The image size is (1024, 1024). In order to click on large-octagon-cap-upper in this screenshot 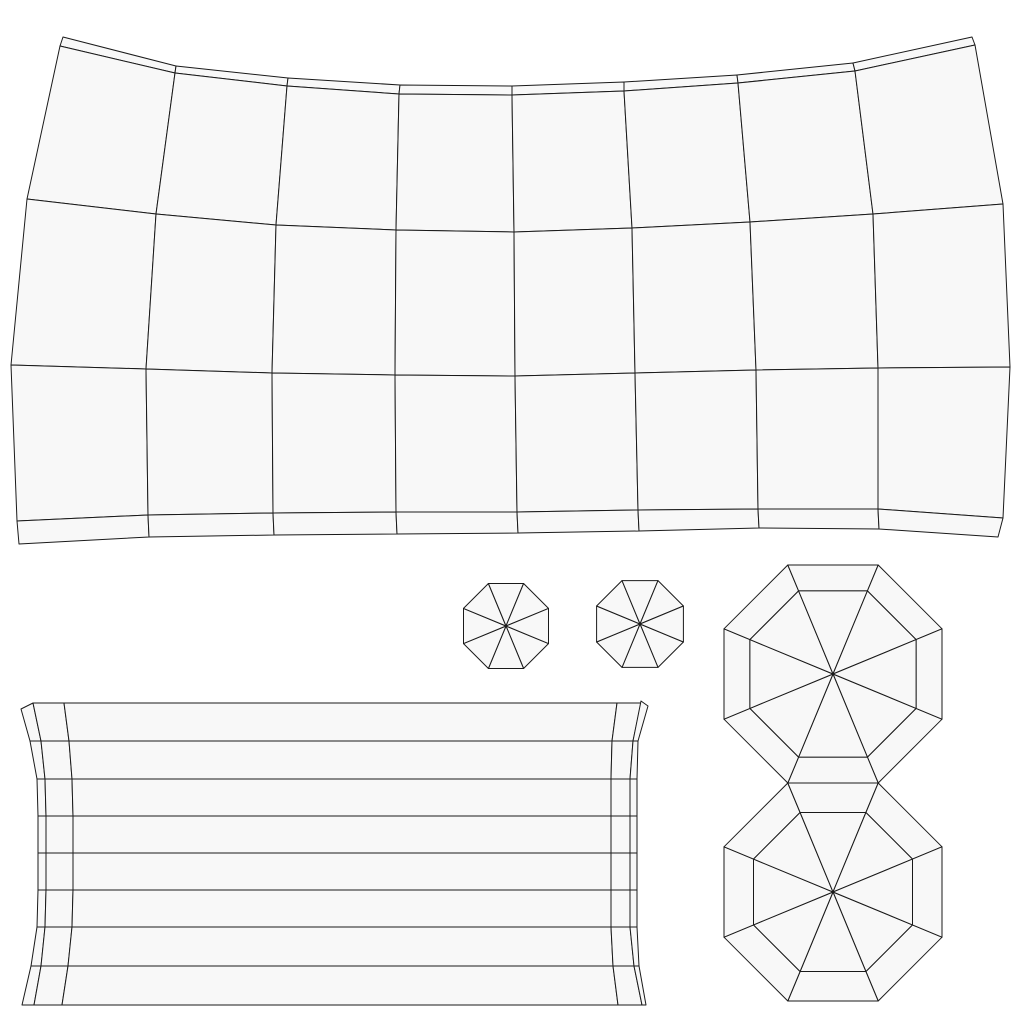, I will do `click(833, 674)`.